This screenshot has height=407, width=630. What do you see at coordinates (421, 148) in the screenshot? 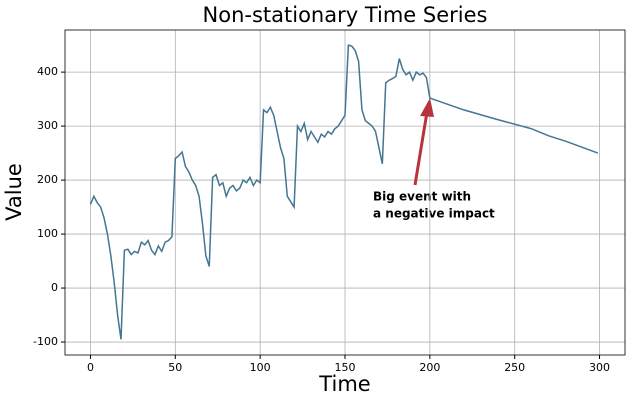
I see `arrow-shaft` at bounding box center [421, 148].